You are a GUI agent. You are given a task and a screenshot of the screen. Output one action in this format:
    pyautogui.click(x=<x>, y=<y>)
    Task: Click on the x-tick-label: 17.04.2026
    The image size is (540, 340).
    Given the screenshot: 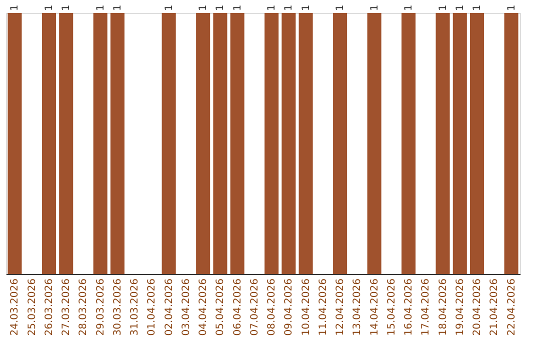 What is the action you would take?
    pyautogui.click(x=426, y=307)
    